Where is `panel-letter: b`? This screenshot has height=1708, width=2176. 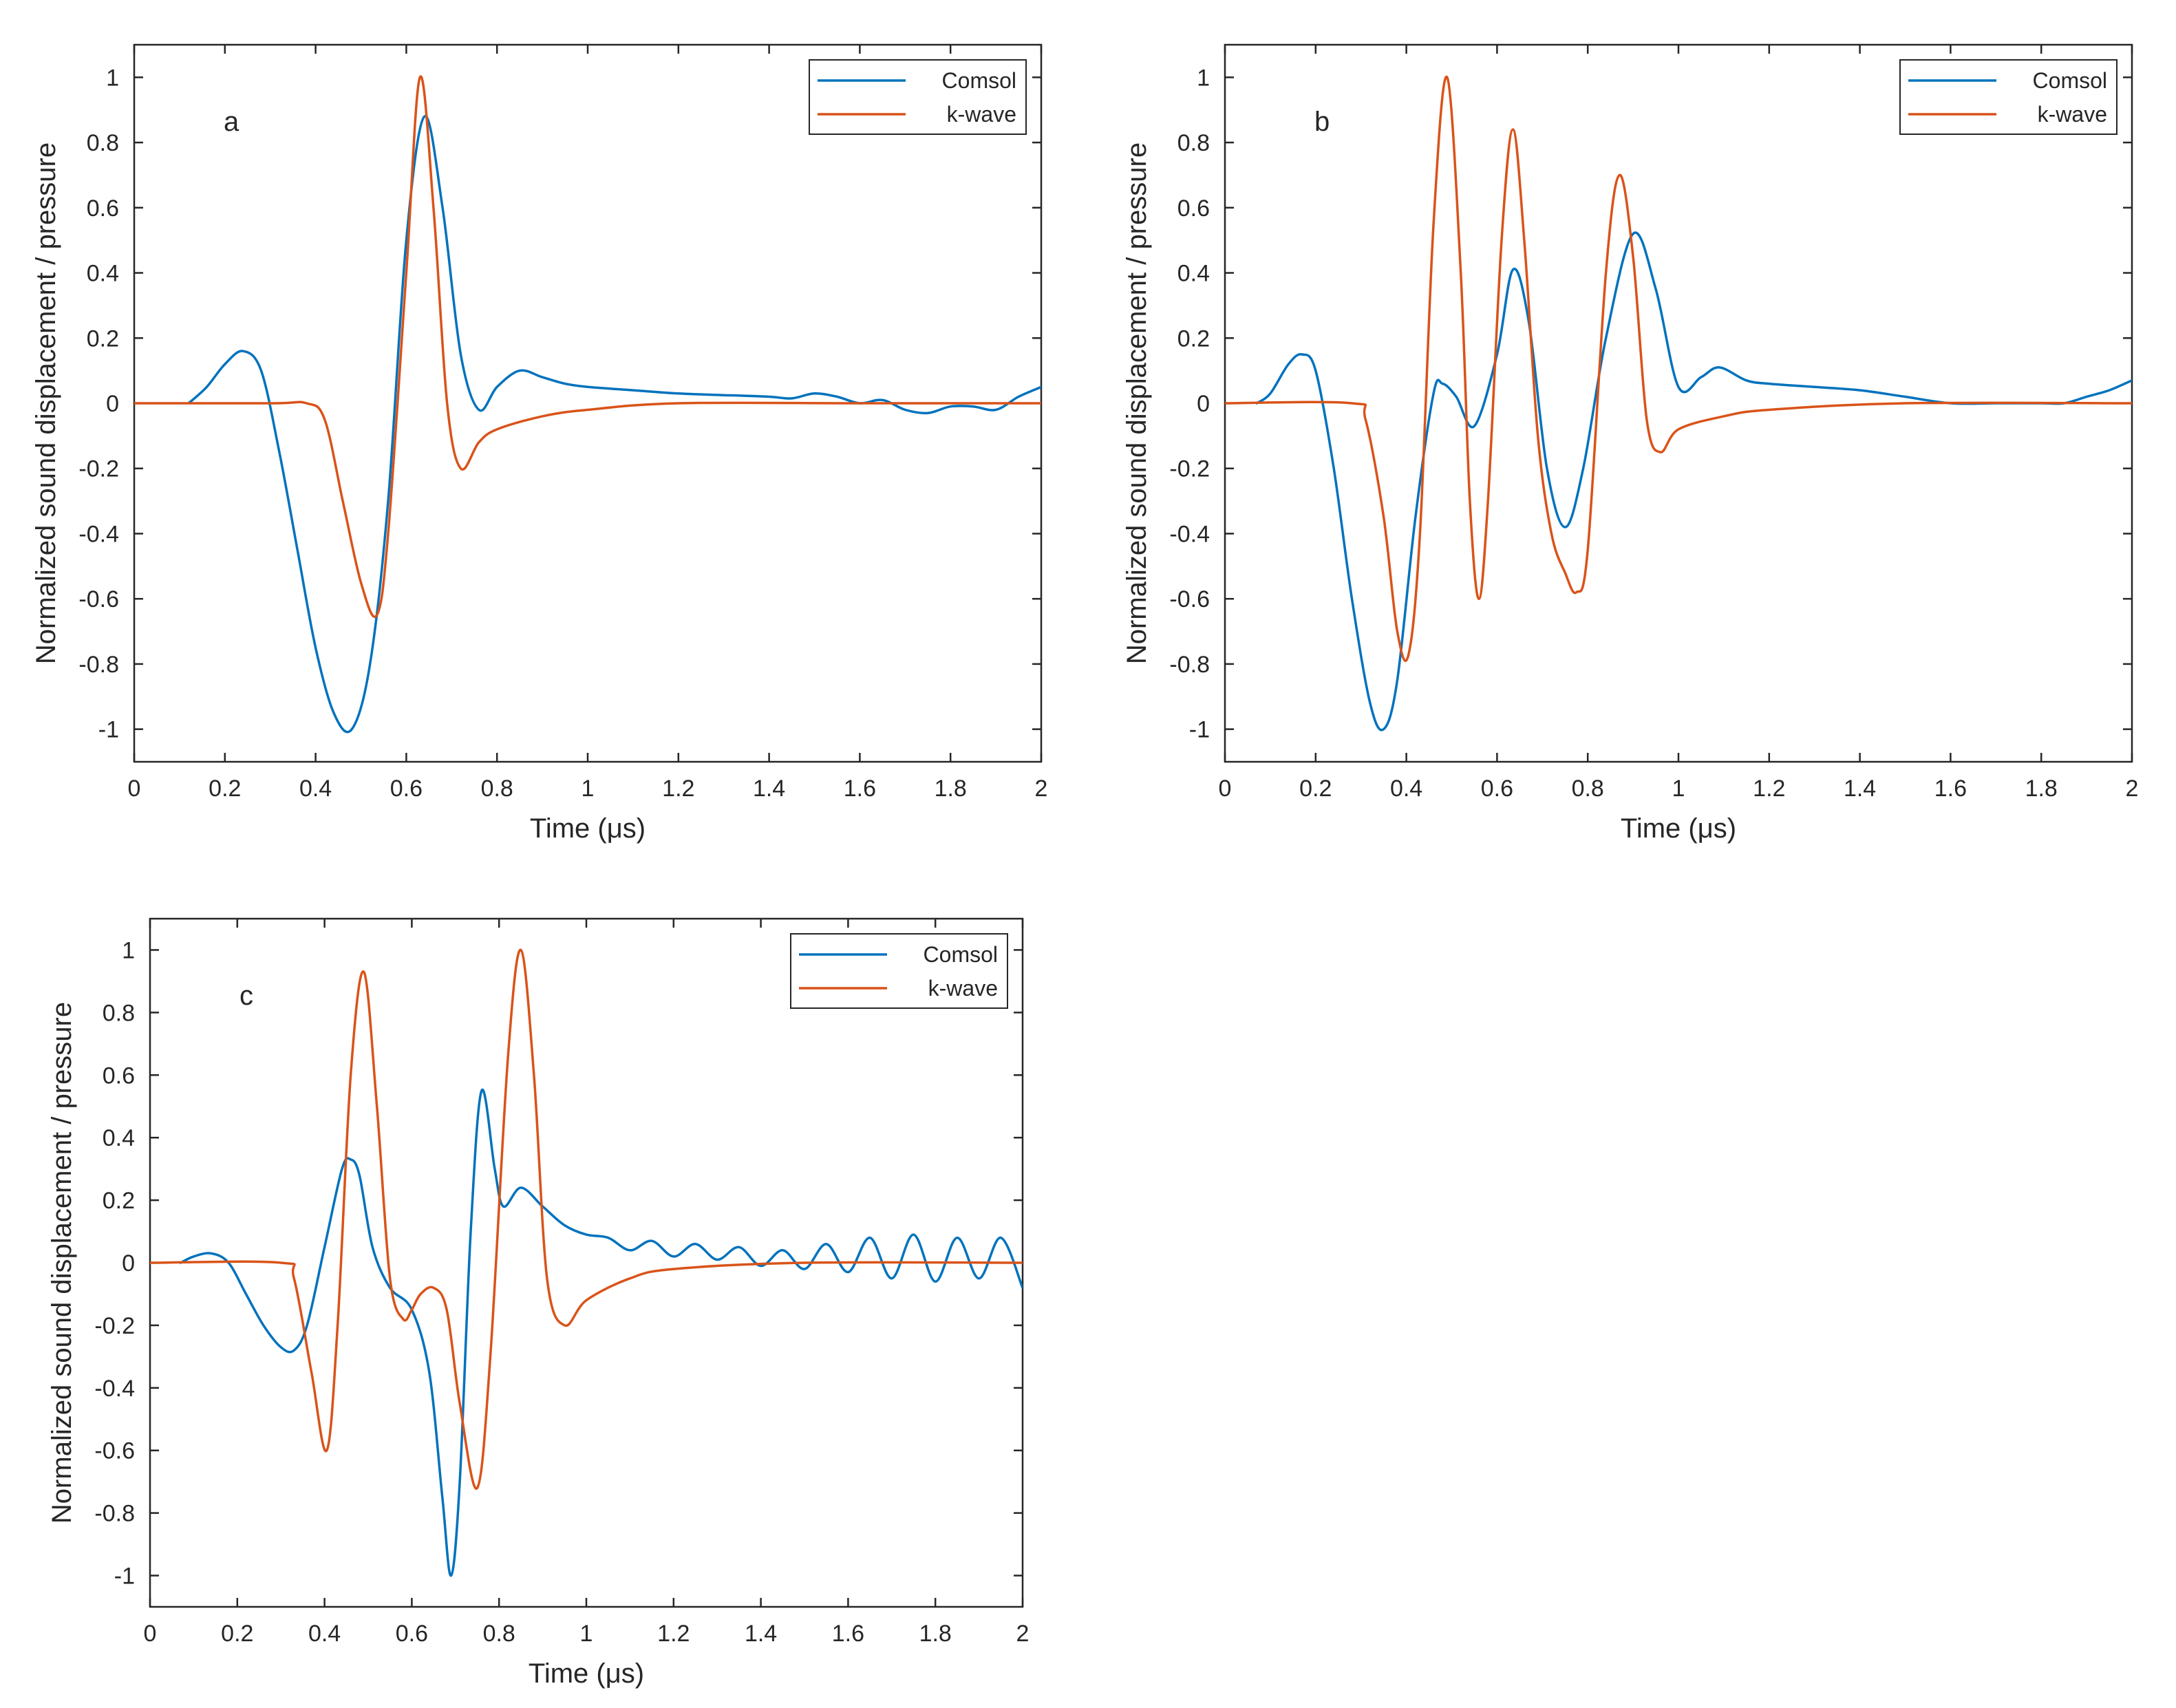
panel-letter: b is located at coordinates (1322, 122).